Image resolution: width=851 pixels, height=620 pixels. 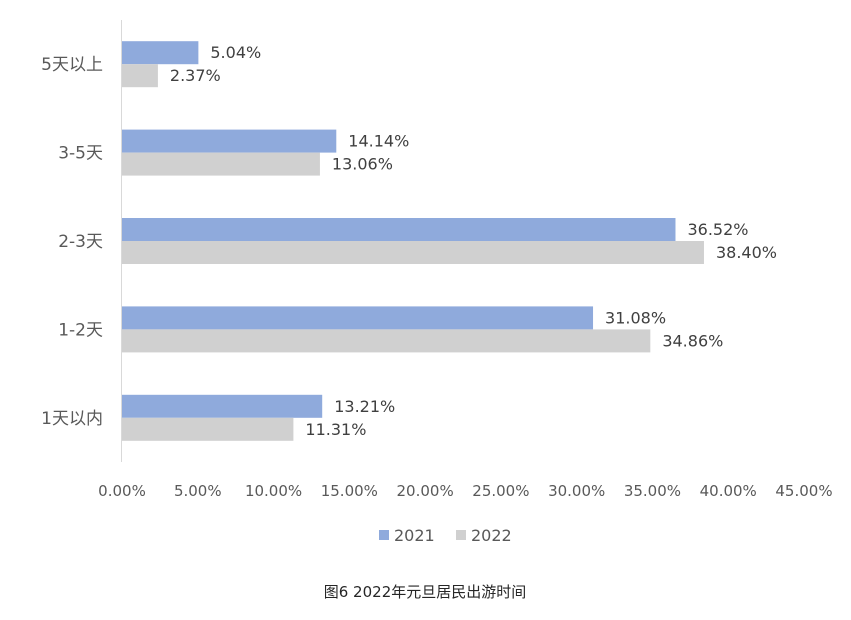 I want to click on data-label-2021: 31.08%, so click(x=635, y=317).